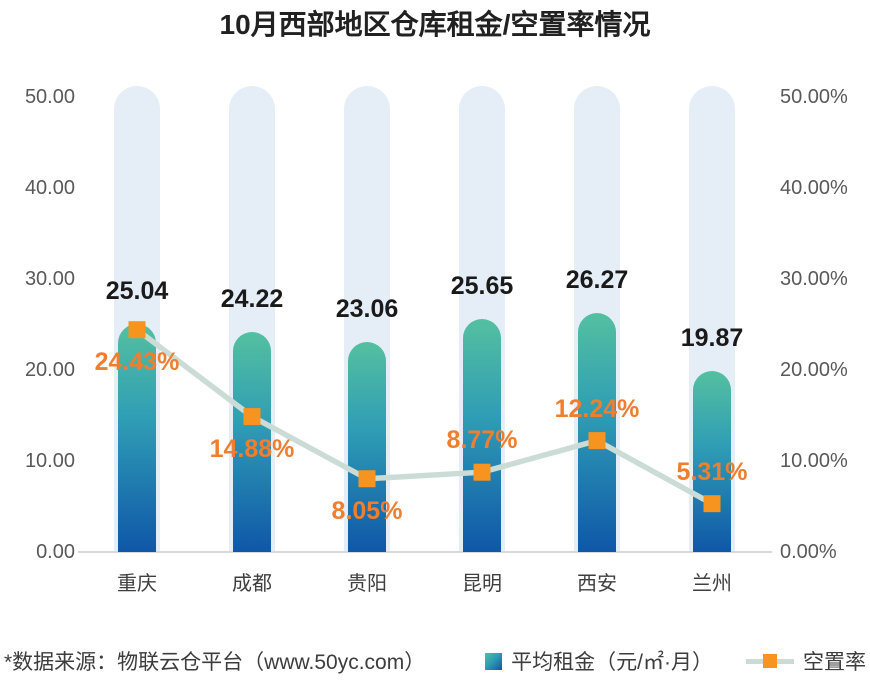 The width and height of the screenshot is (870, 680). Describe the element at coordinates (49, 97) in the screenshot. I see `left-axis-tick: 50.00` at that location.